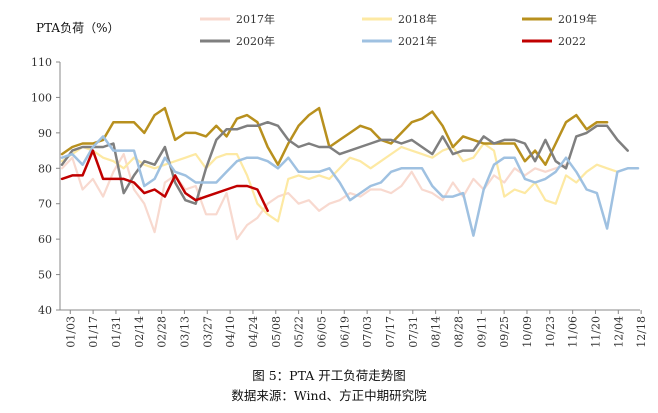 The width and height of the screenshot is (658, 413). Describe the element at coordinates (45, 168) in the screenshot. I see `y-tick-label: 80` at that location.